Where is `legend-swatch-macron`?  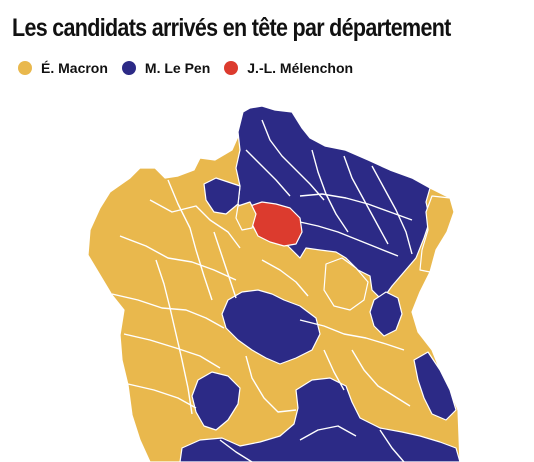
legend-swatch-macron is located at coordinates (25, 68).